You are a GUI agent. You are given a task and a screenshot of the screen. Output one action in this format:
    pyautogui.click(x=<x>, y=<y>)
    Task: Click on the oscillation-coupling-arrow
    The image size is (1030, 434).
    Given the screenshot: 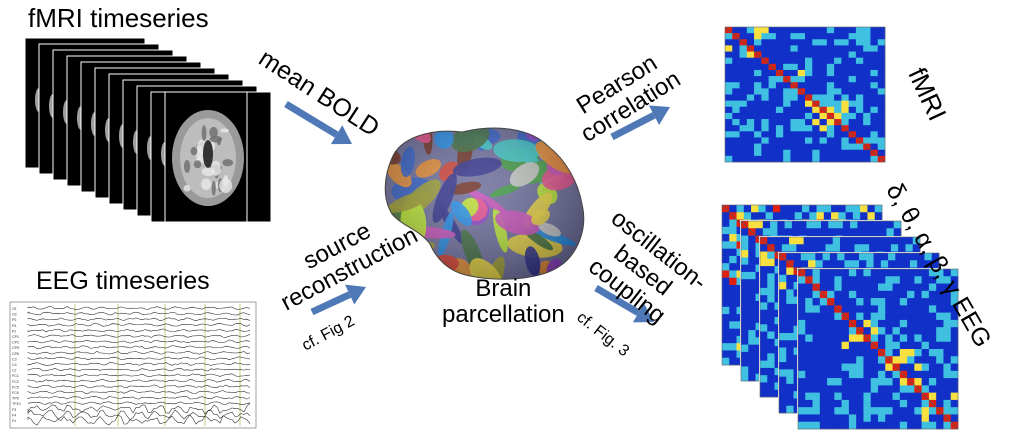 What is the action you would take?
    pyautogui.click(x=624, y=303)
    